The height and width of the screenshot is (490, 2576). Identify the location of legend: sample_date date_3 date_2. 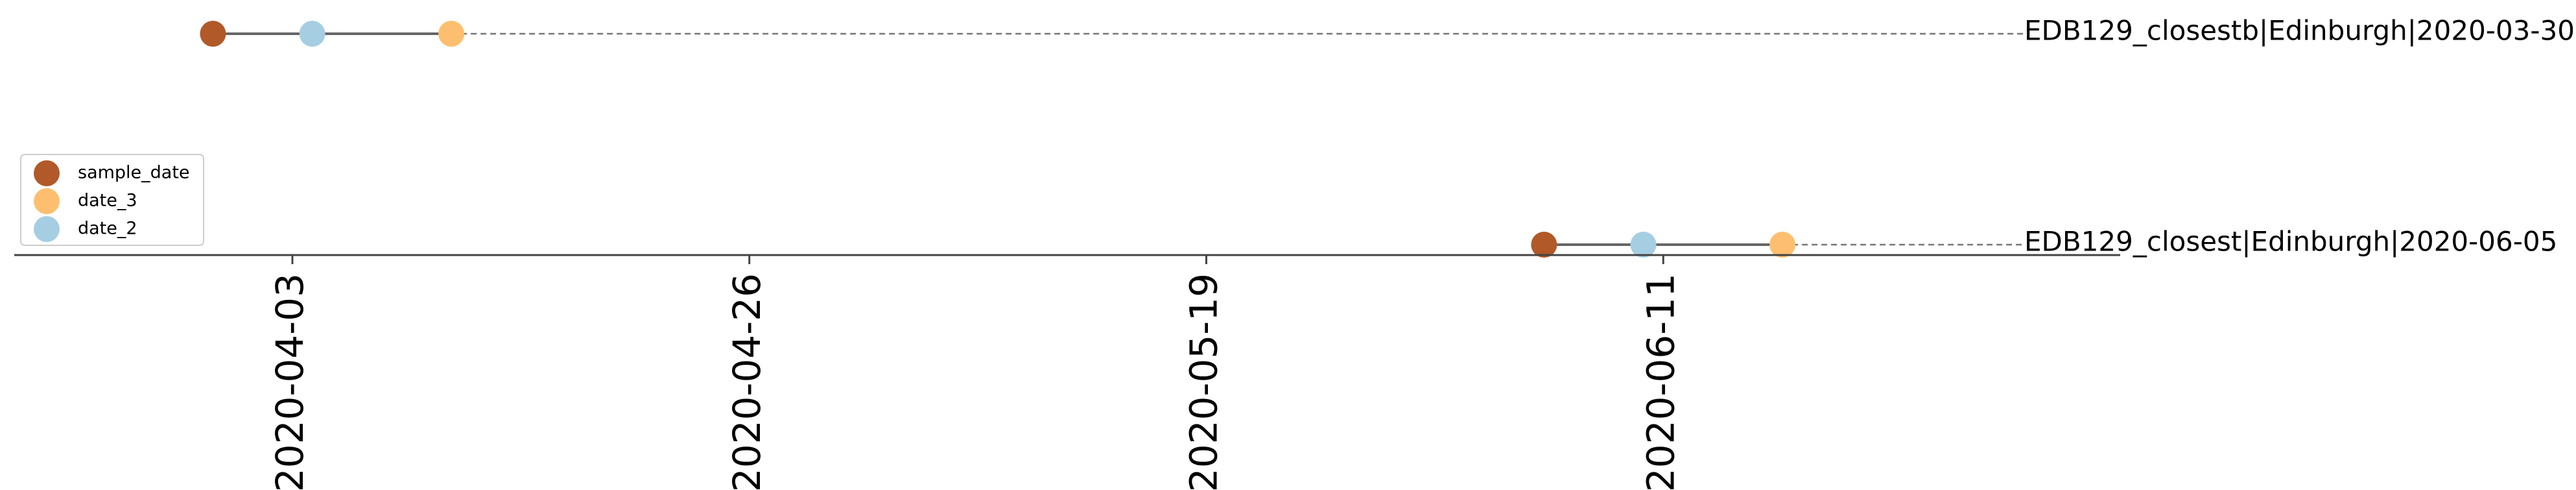
(112, 200).